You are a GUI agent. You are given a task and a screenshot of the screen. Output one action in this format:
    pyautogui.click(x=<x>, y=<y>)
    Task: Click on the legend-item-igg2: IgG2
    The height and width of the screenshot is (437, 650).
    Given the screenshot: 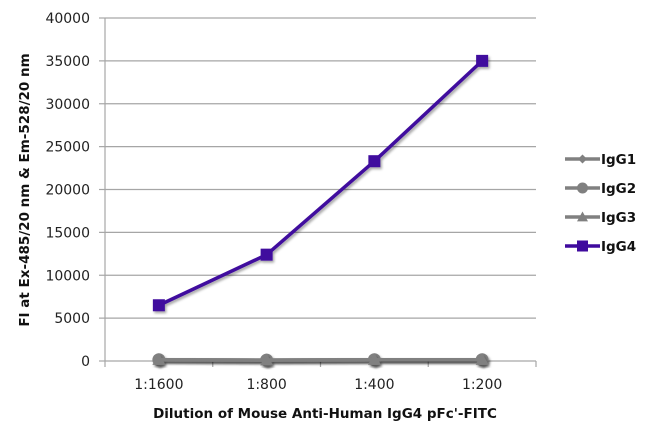 What is the action you would take?
    pyautogui.click(x=600, y=189)
    